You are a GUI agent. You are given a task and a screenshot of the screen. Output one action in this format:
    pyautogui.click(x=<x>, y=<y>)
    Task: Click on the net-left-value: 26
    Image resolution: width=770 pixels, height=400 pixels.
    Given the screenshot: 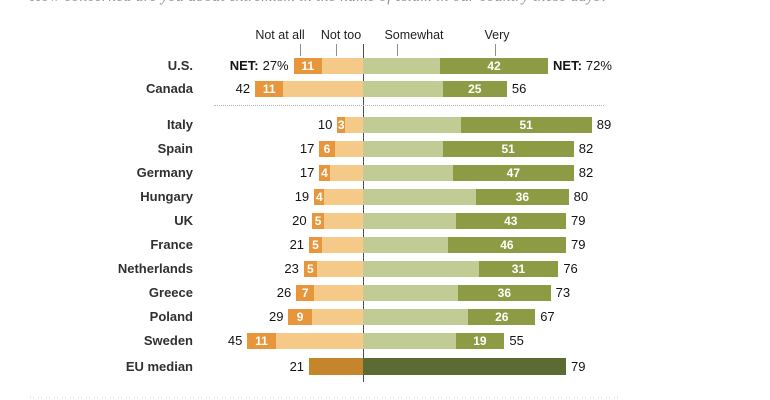 What is the action you would take?
    pyautogui.click(x=284, y=292)
    